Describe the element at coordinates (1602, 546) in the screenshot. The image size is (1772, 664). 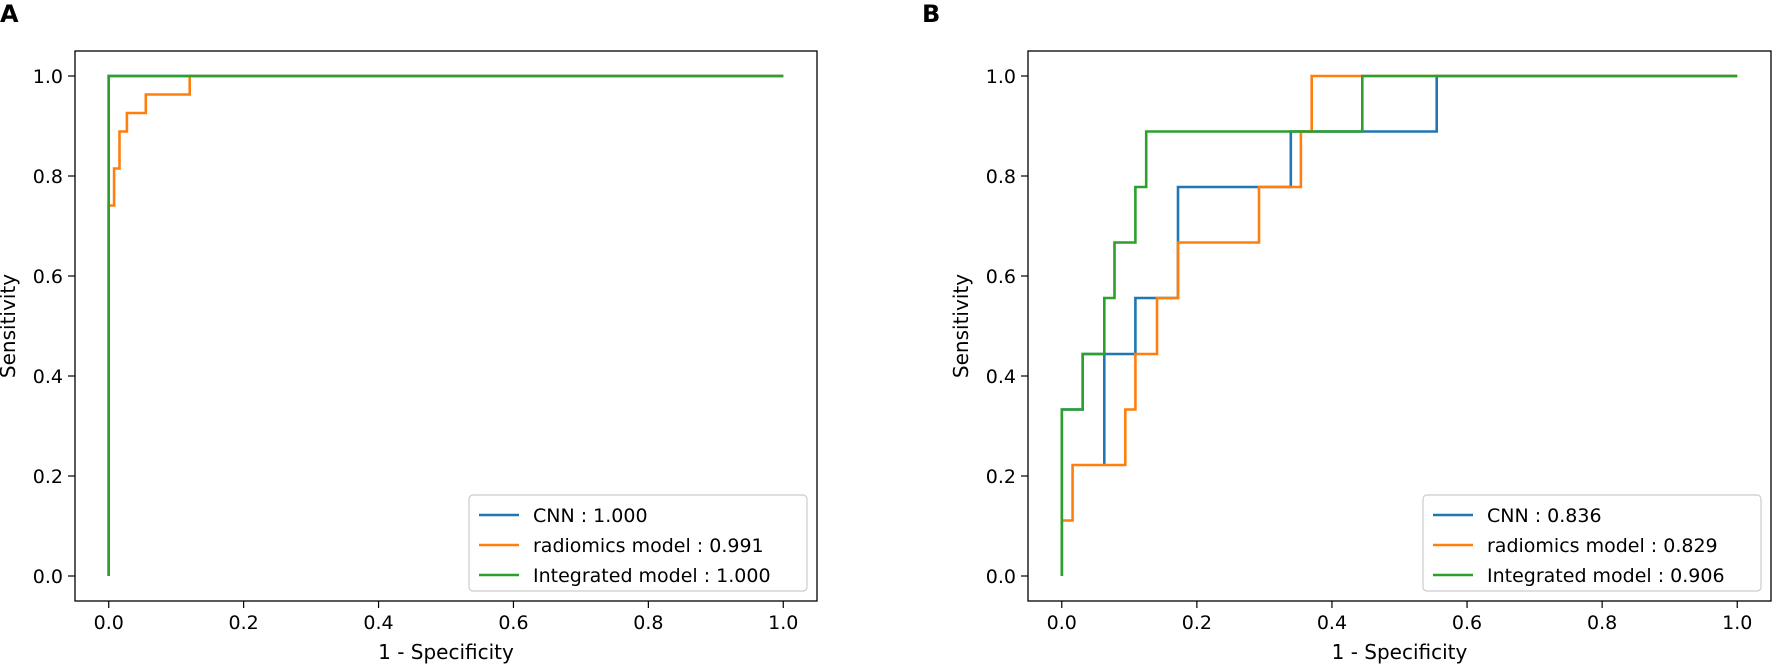
I see `legend-entry: radiomics model : 0.829` at that location.